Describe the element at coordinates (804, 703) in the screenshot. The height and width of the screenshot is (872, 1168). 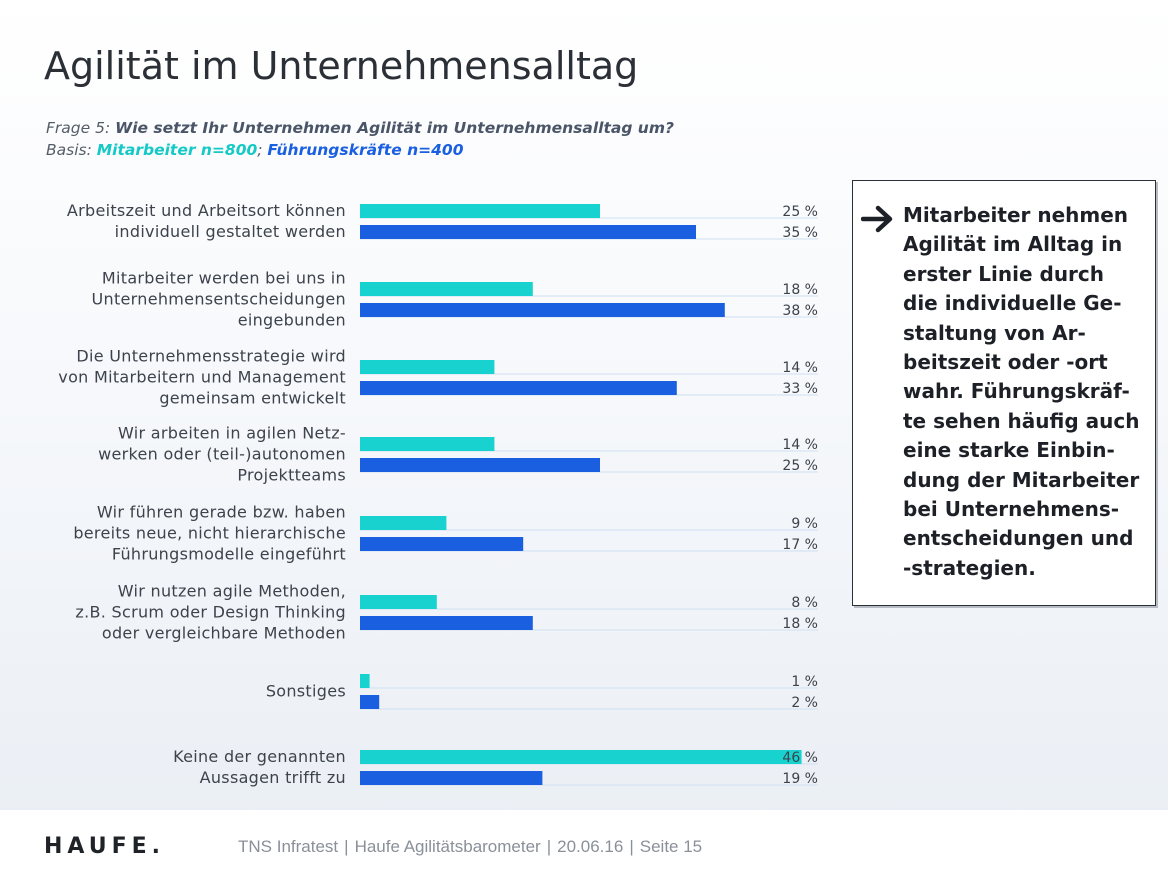
I see `value-label: 2 %` at that location.